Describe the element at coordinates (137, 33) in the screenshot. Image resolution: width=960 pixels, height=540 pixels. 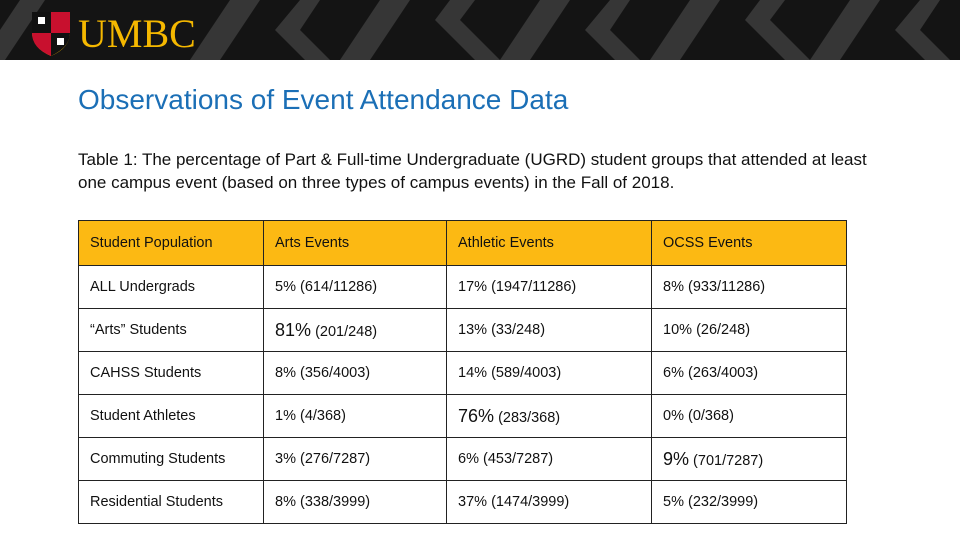
I see `logo-text: UMBC` at that location.